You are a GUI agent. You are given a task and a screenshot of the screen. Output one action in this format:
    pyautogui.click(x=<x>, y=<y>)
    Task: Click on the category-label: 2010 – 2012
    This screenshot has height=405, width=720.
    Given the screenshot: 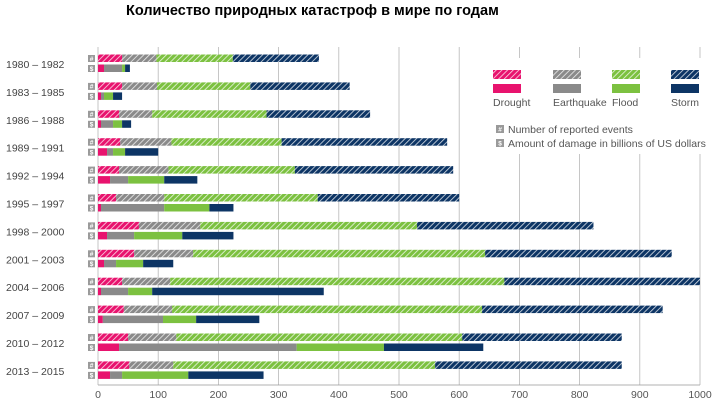 What is the action you would take?
    pyautogui.click(x=35, y=344)
    